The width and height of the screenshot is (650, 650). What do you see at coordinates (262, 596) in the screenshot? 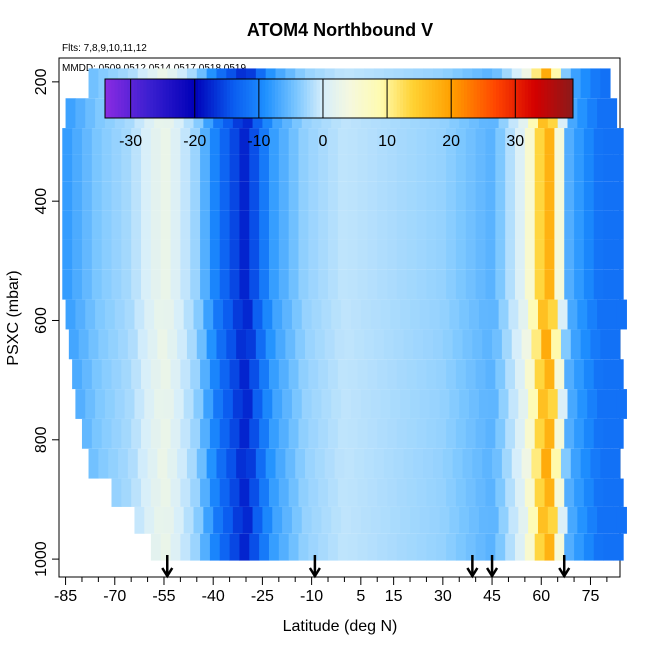
I see `x-tick-label: -25` at bounding box center [262, 596].